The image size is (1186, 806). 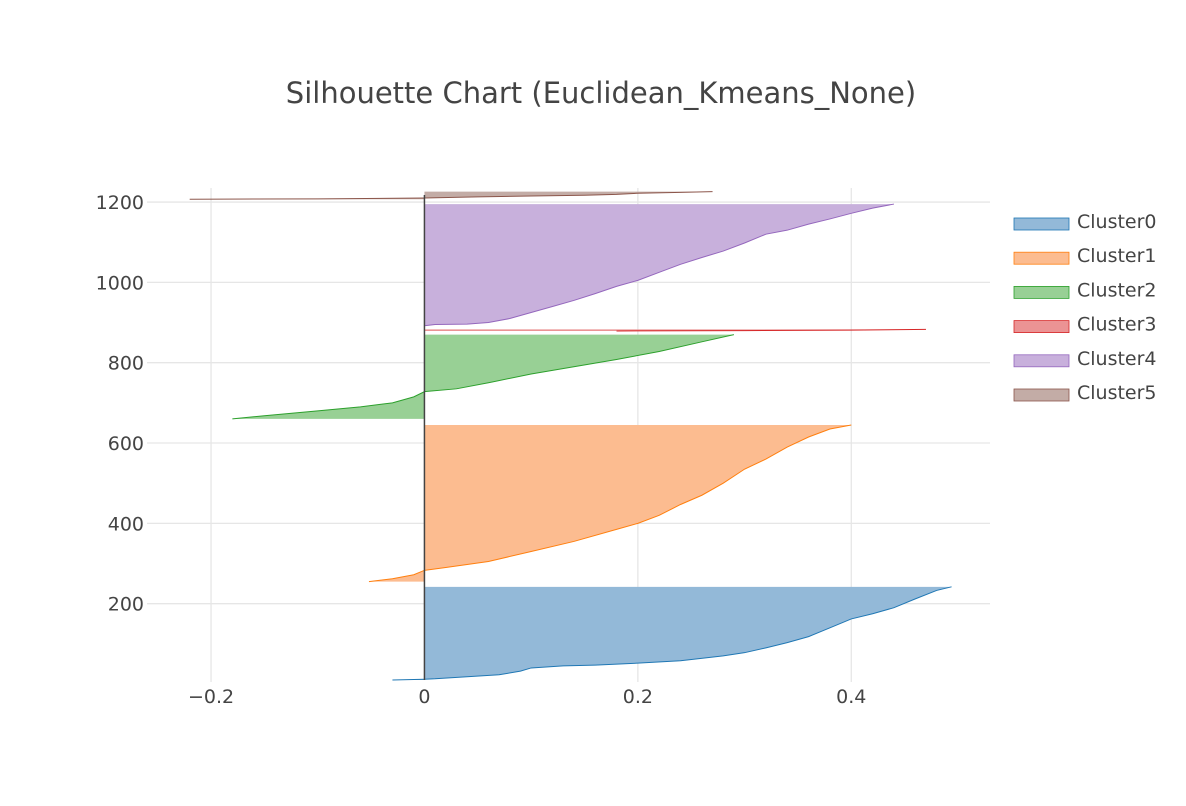 I want to click on y-tick-label: 200, so click(x=126, y=605).